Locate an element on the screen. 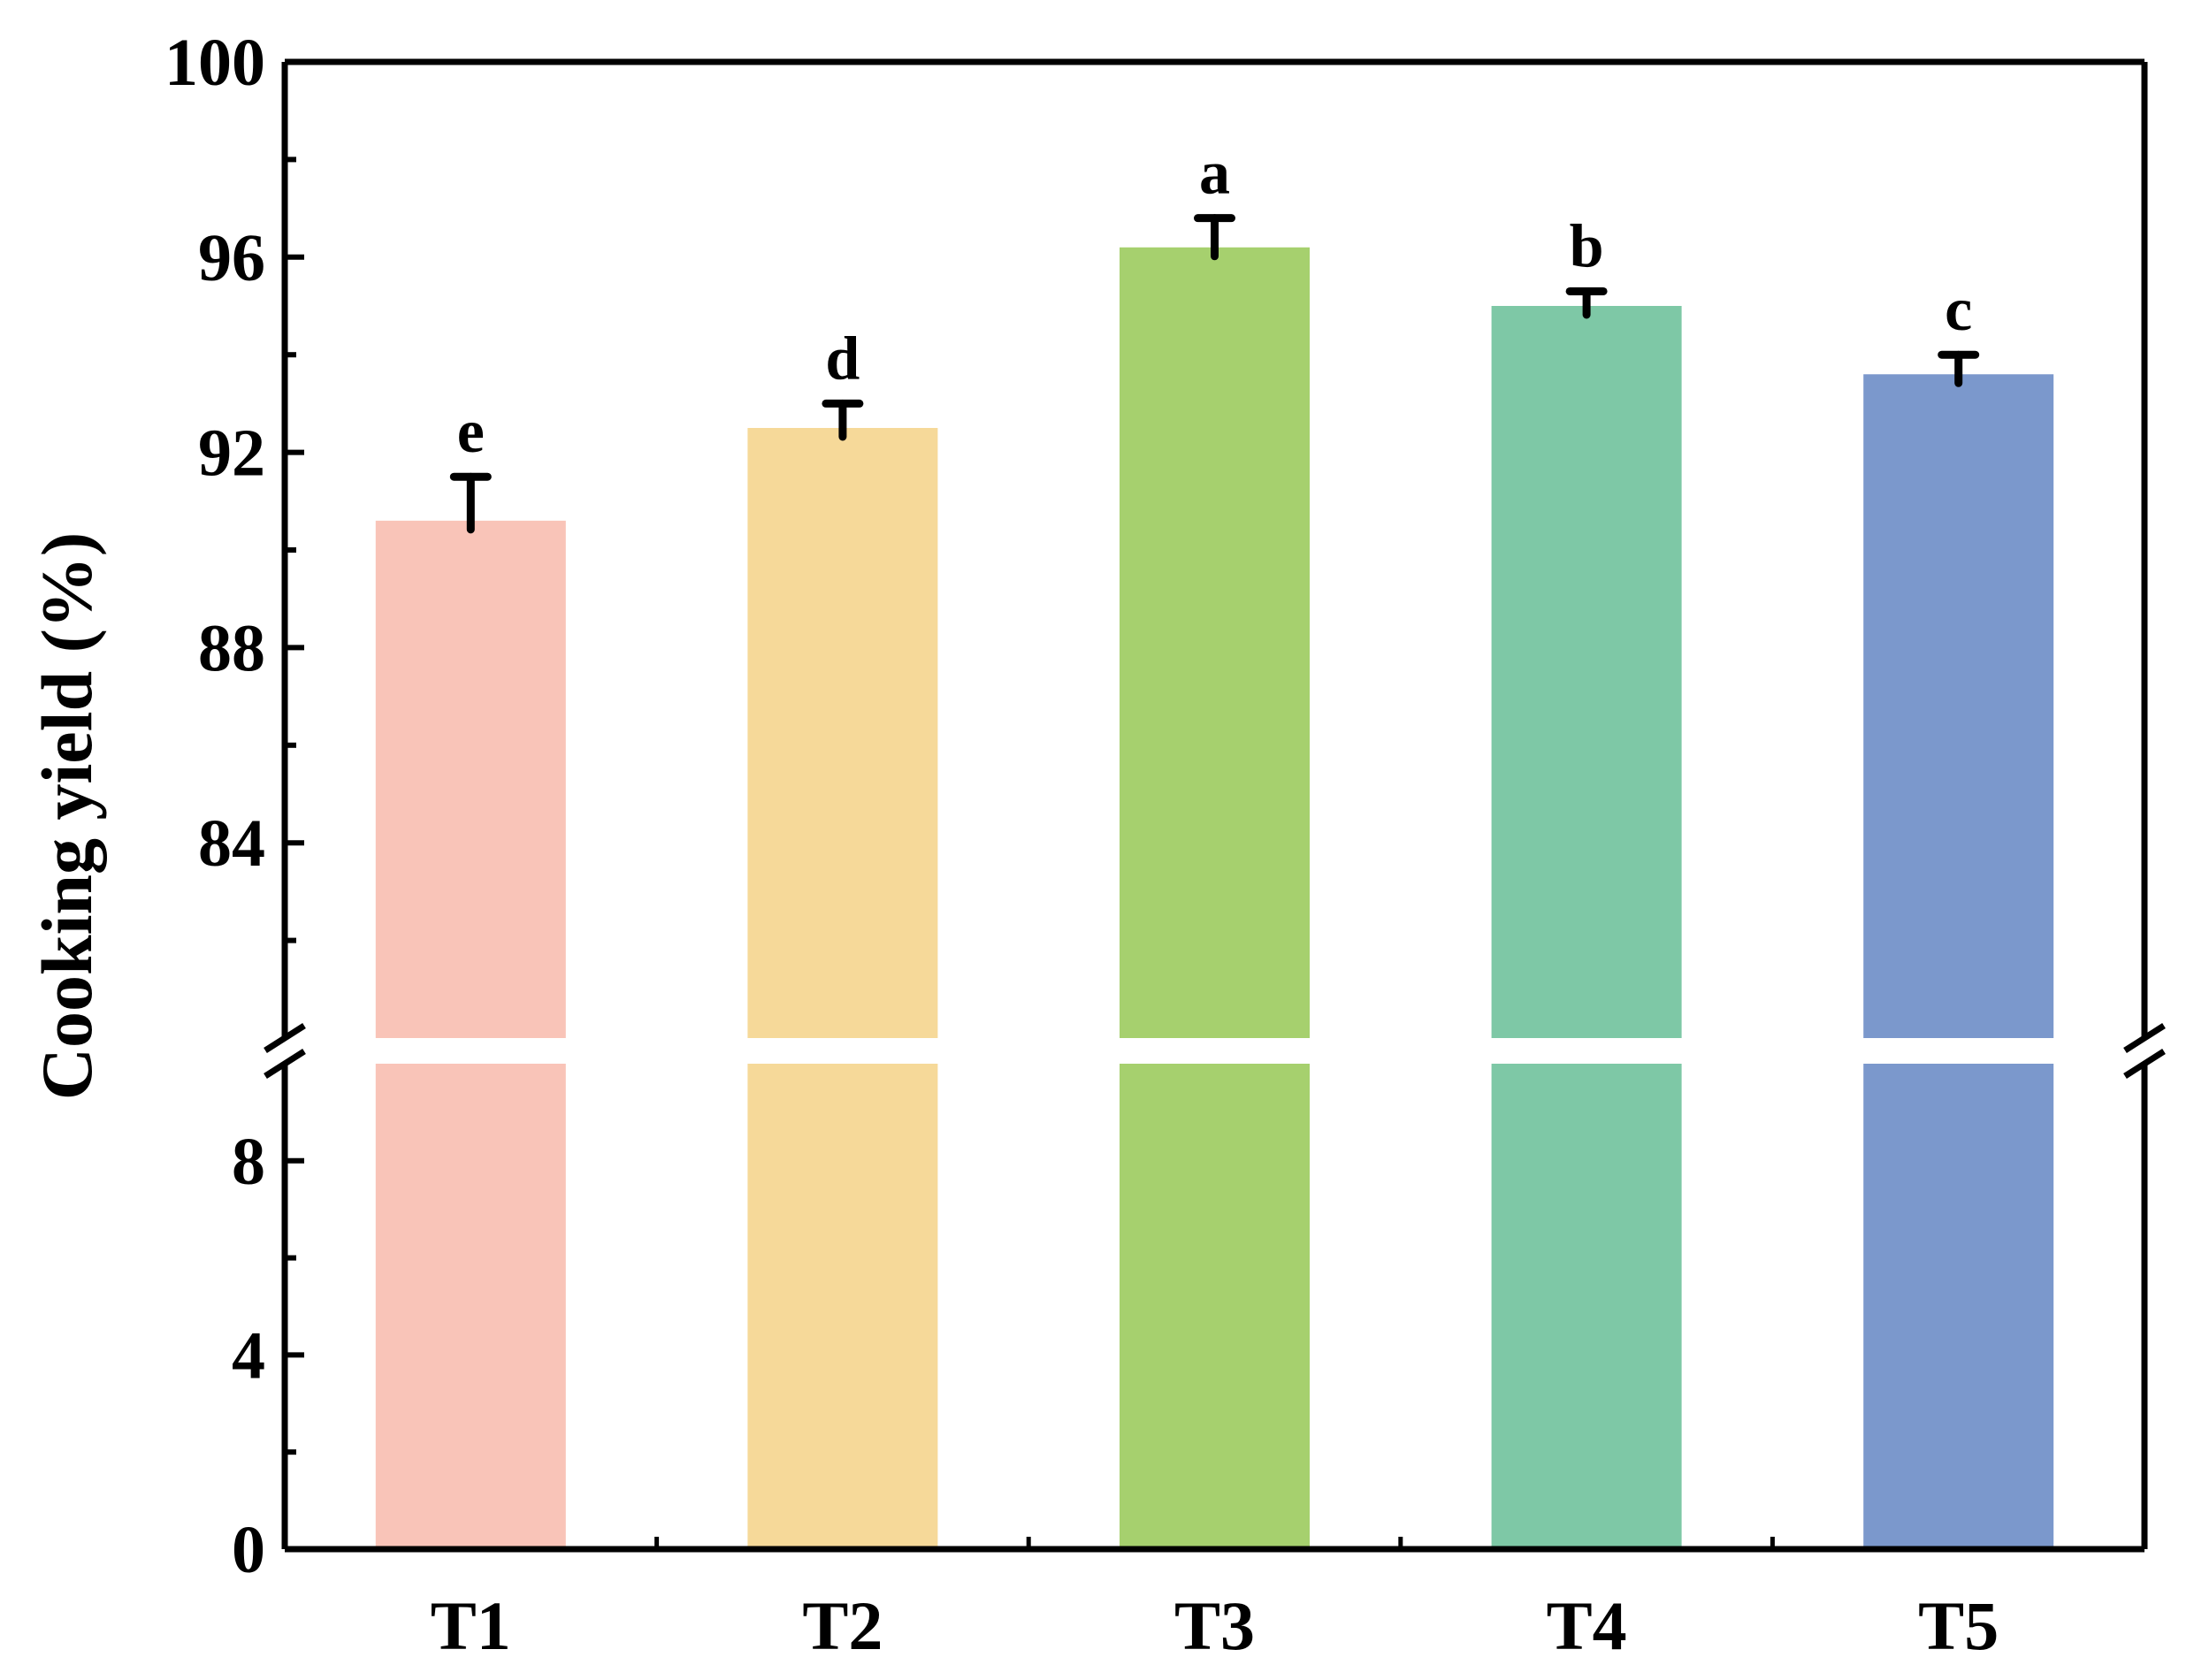 The image size is (2194, 1680). significance-label-t3: a is located at coordinates (1214, 174).